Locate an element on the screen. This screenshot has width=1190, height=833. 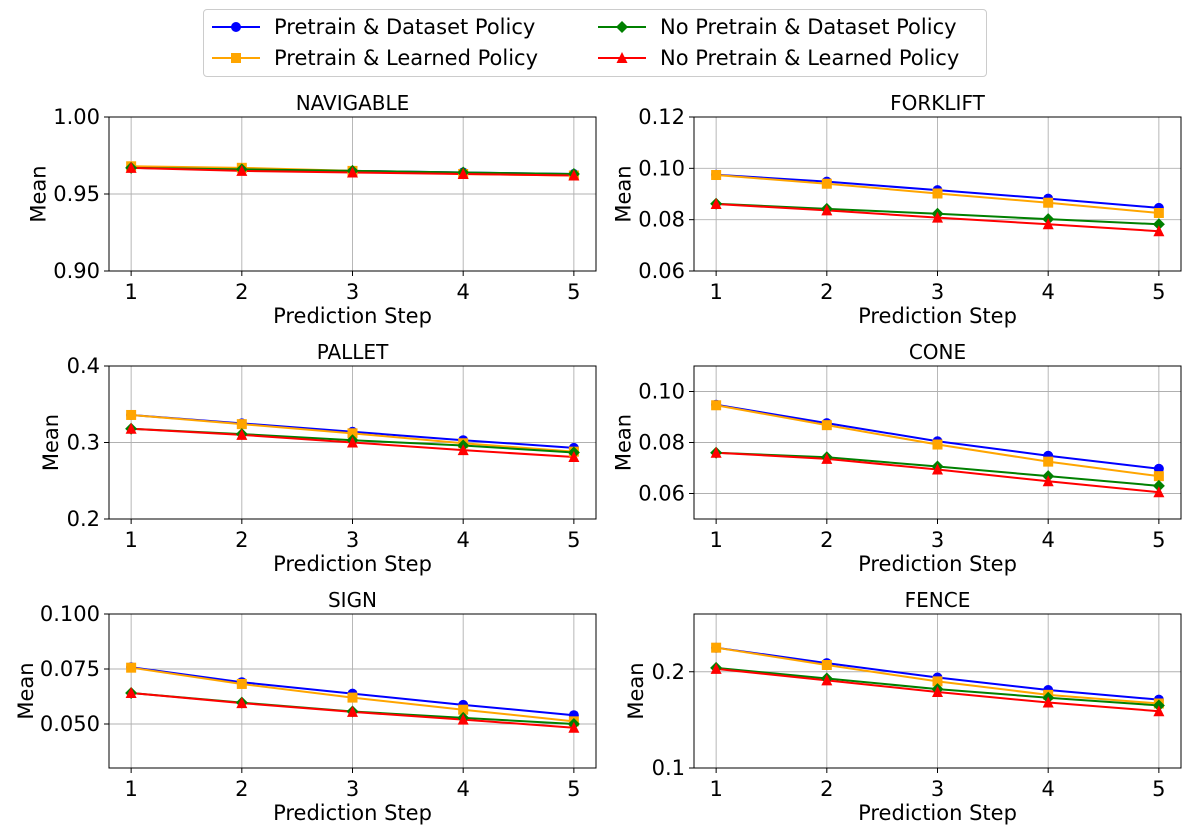
legend-label: No Pretrain & Dataset Policy is located at coordinates (808, 27).